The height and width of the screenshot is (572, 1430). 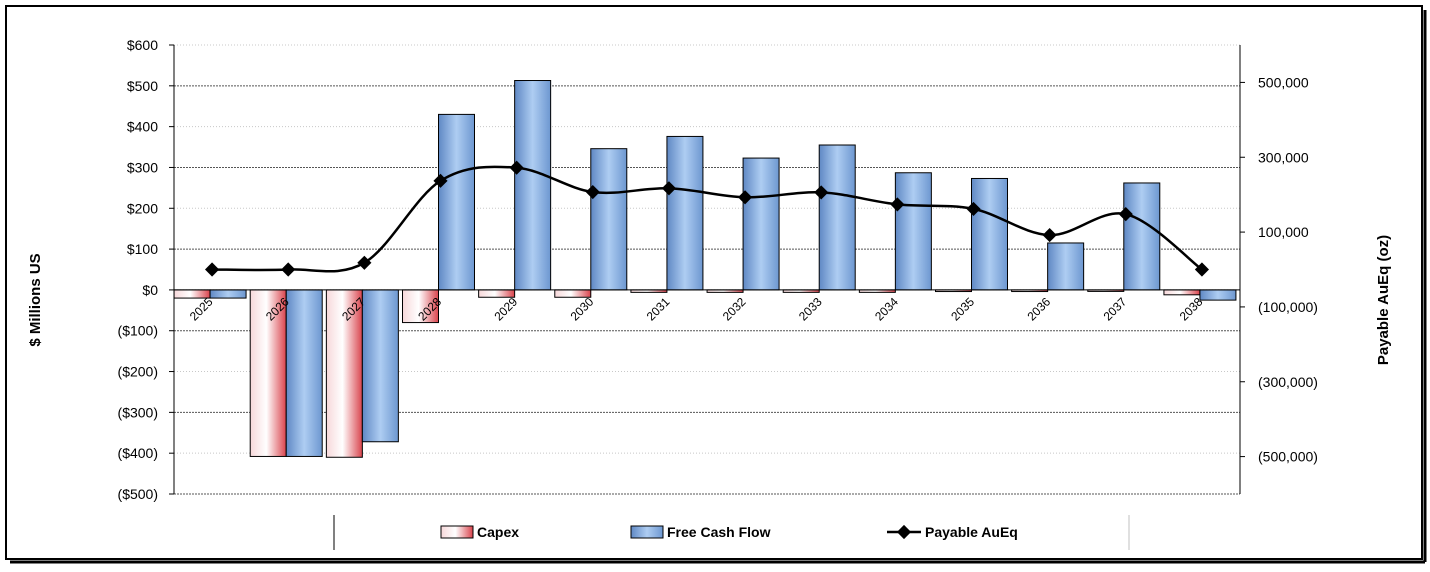 What do you see at coordinates (1288, 307) in the screenshot?
I see `y2-tick-label: (100,000)` at bounding box center [1288, 307].